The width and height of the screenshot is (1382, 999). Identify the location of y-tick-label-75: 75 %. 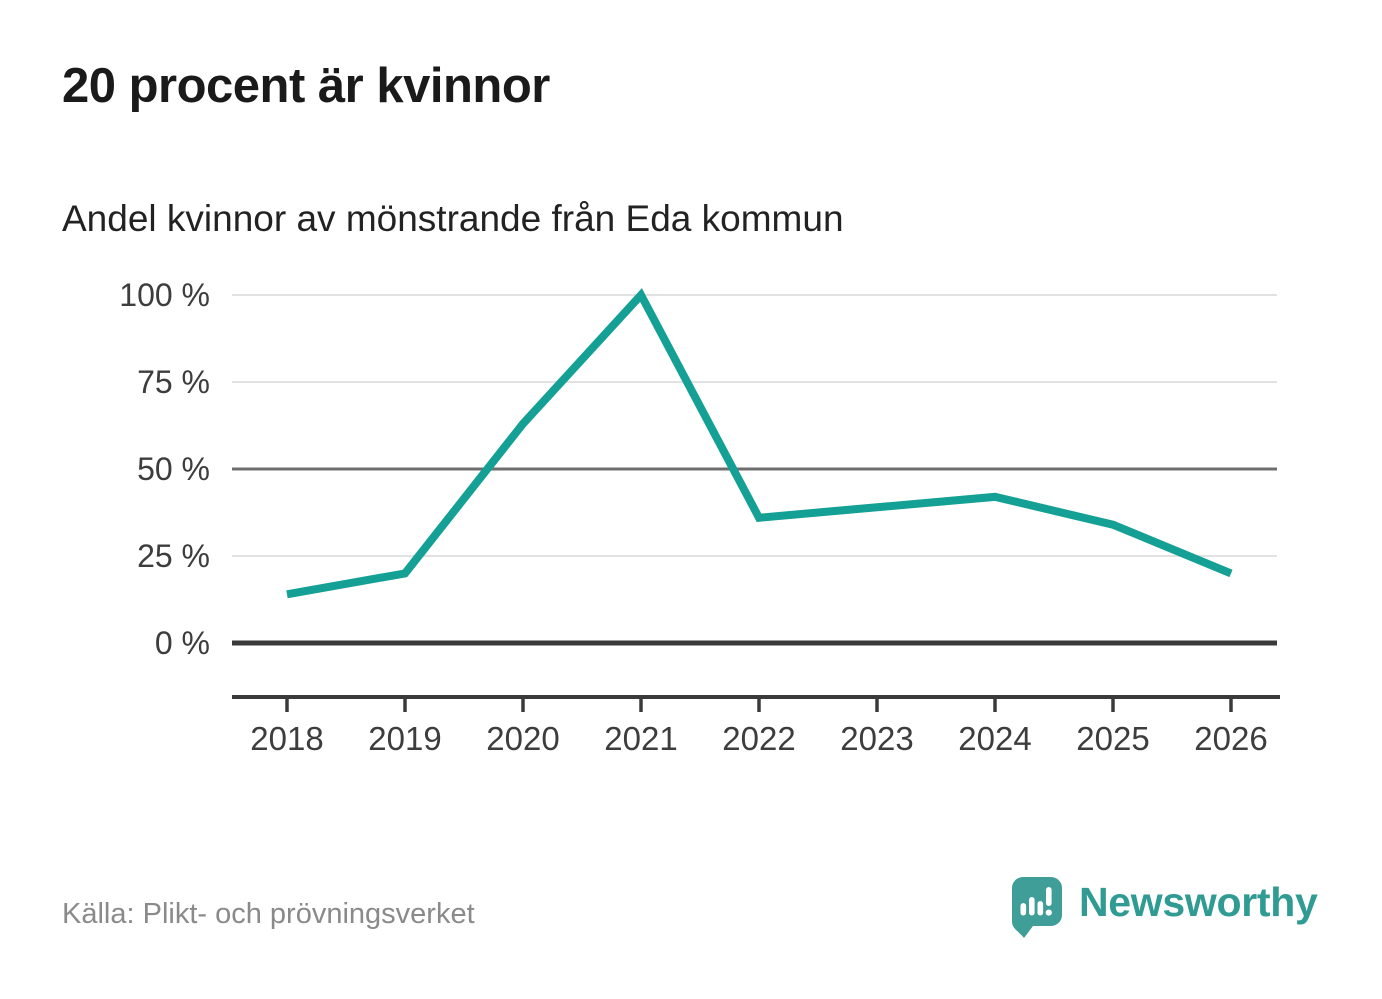
(173, 382).